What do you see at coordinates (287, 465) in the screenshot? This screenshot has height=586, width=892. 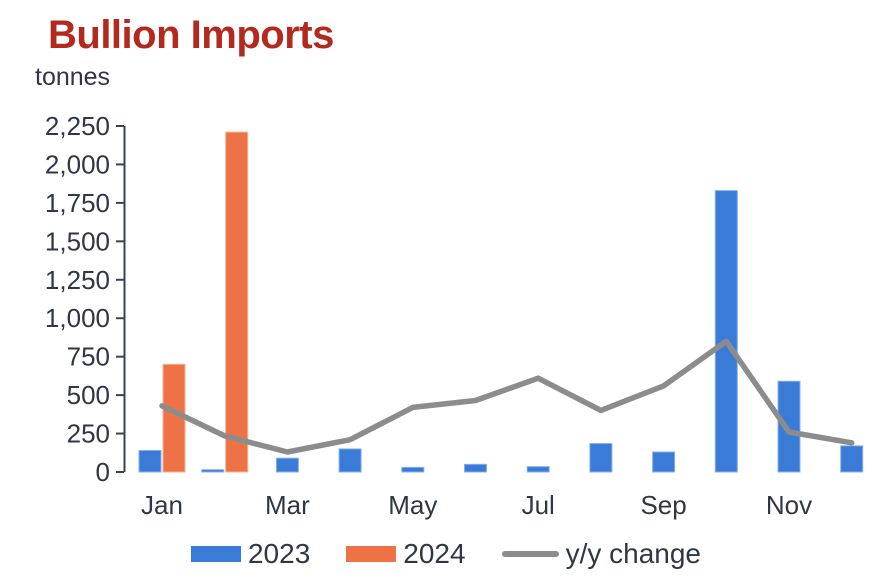 I see `bar-2023-mar` at bounding box center [287, 465].